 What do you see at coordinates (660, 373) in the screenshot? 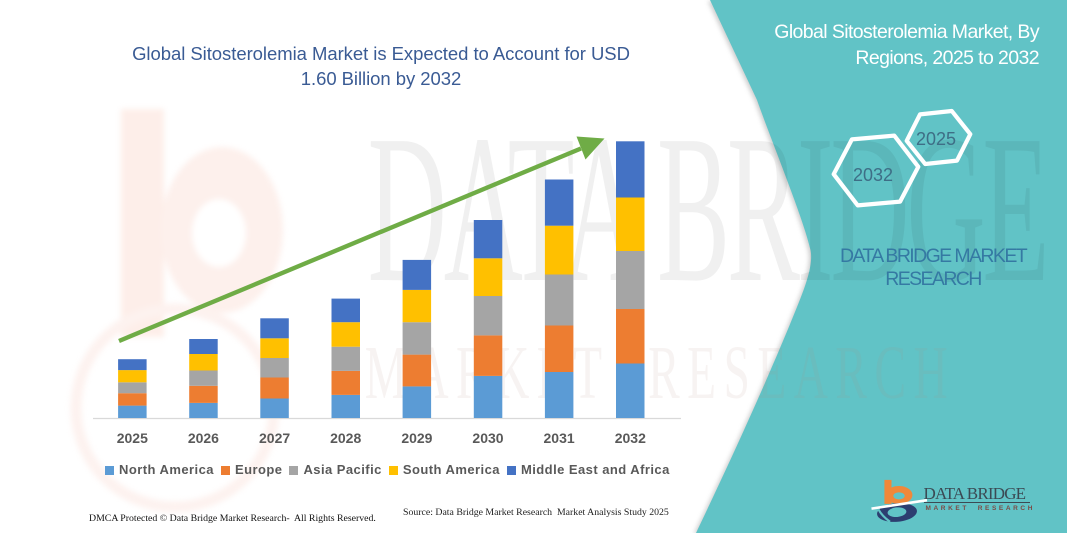
I see `svg-text: MARKET RESEARCH` at bounding box center [660, 373].